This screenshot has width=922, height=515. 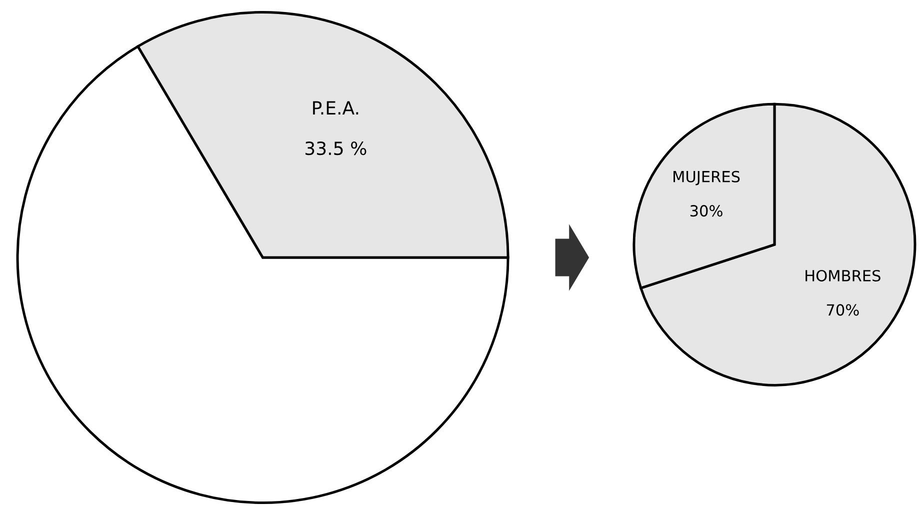 What do you see at coordinates (336, 148) in the screenshot?
I see `data-label: 33.5 %` at bounding box center [336, 148].